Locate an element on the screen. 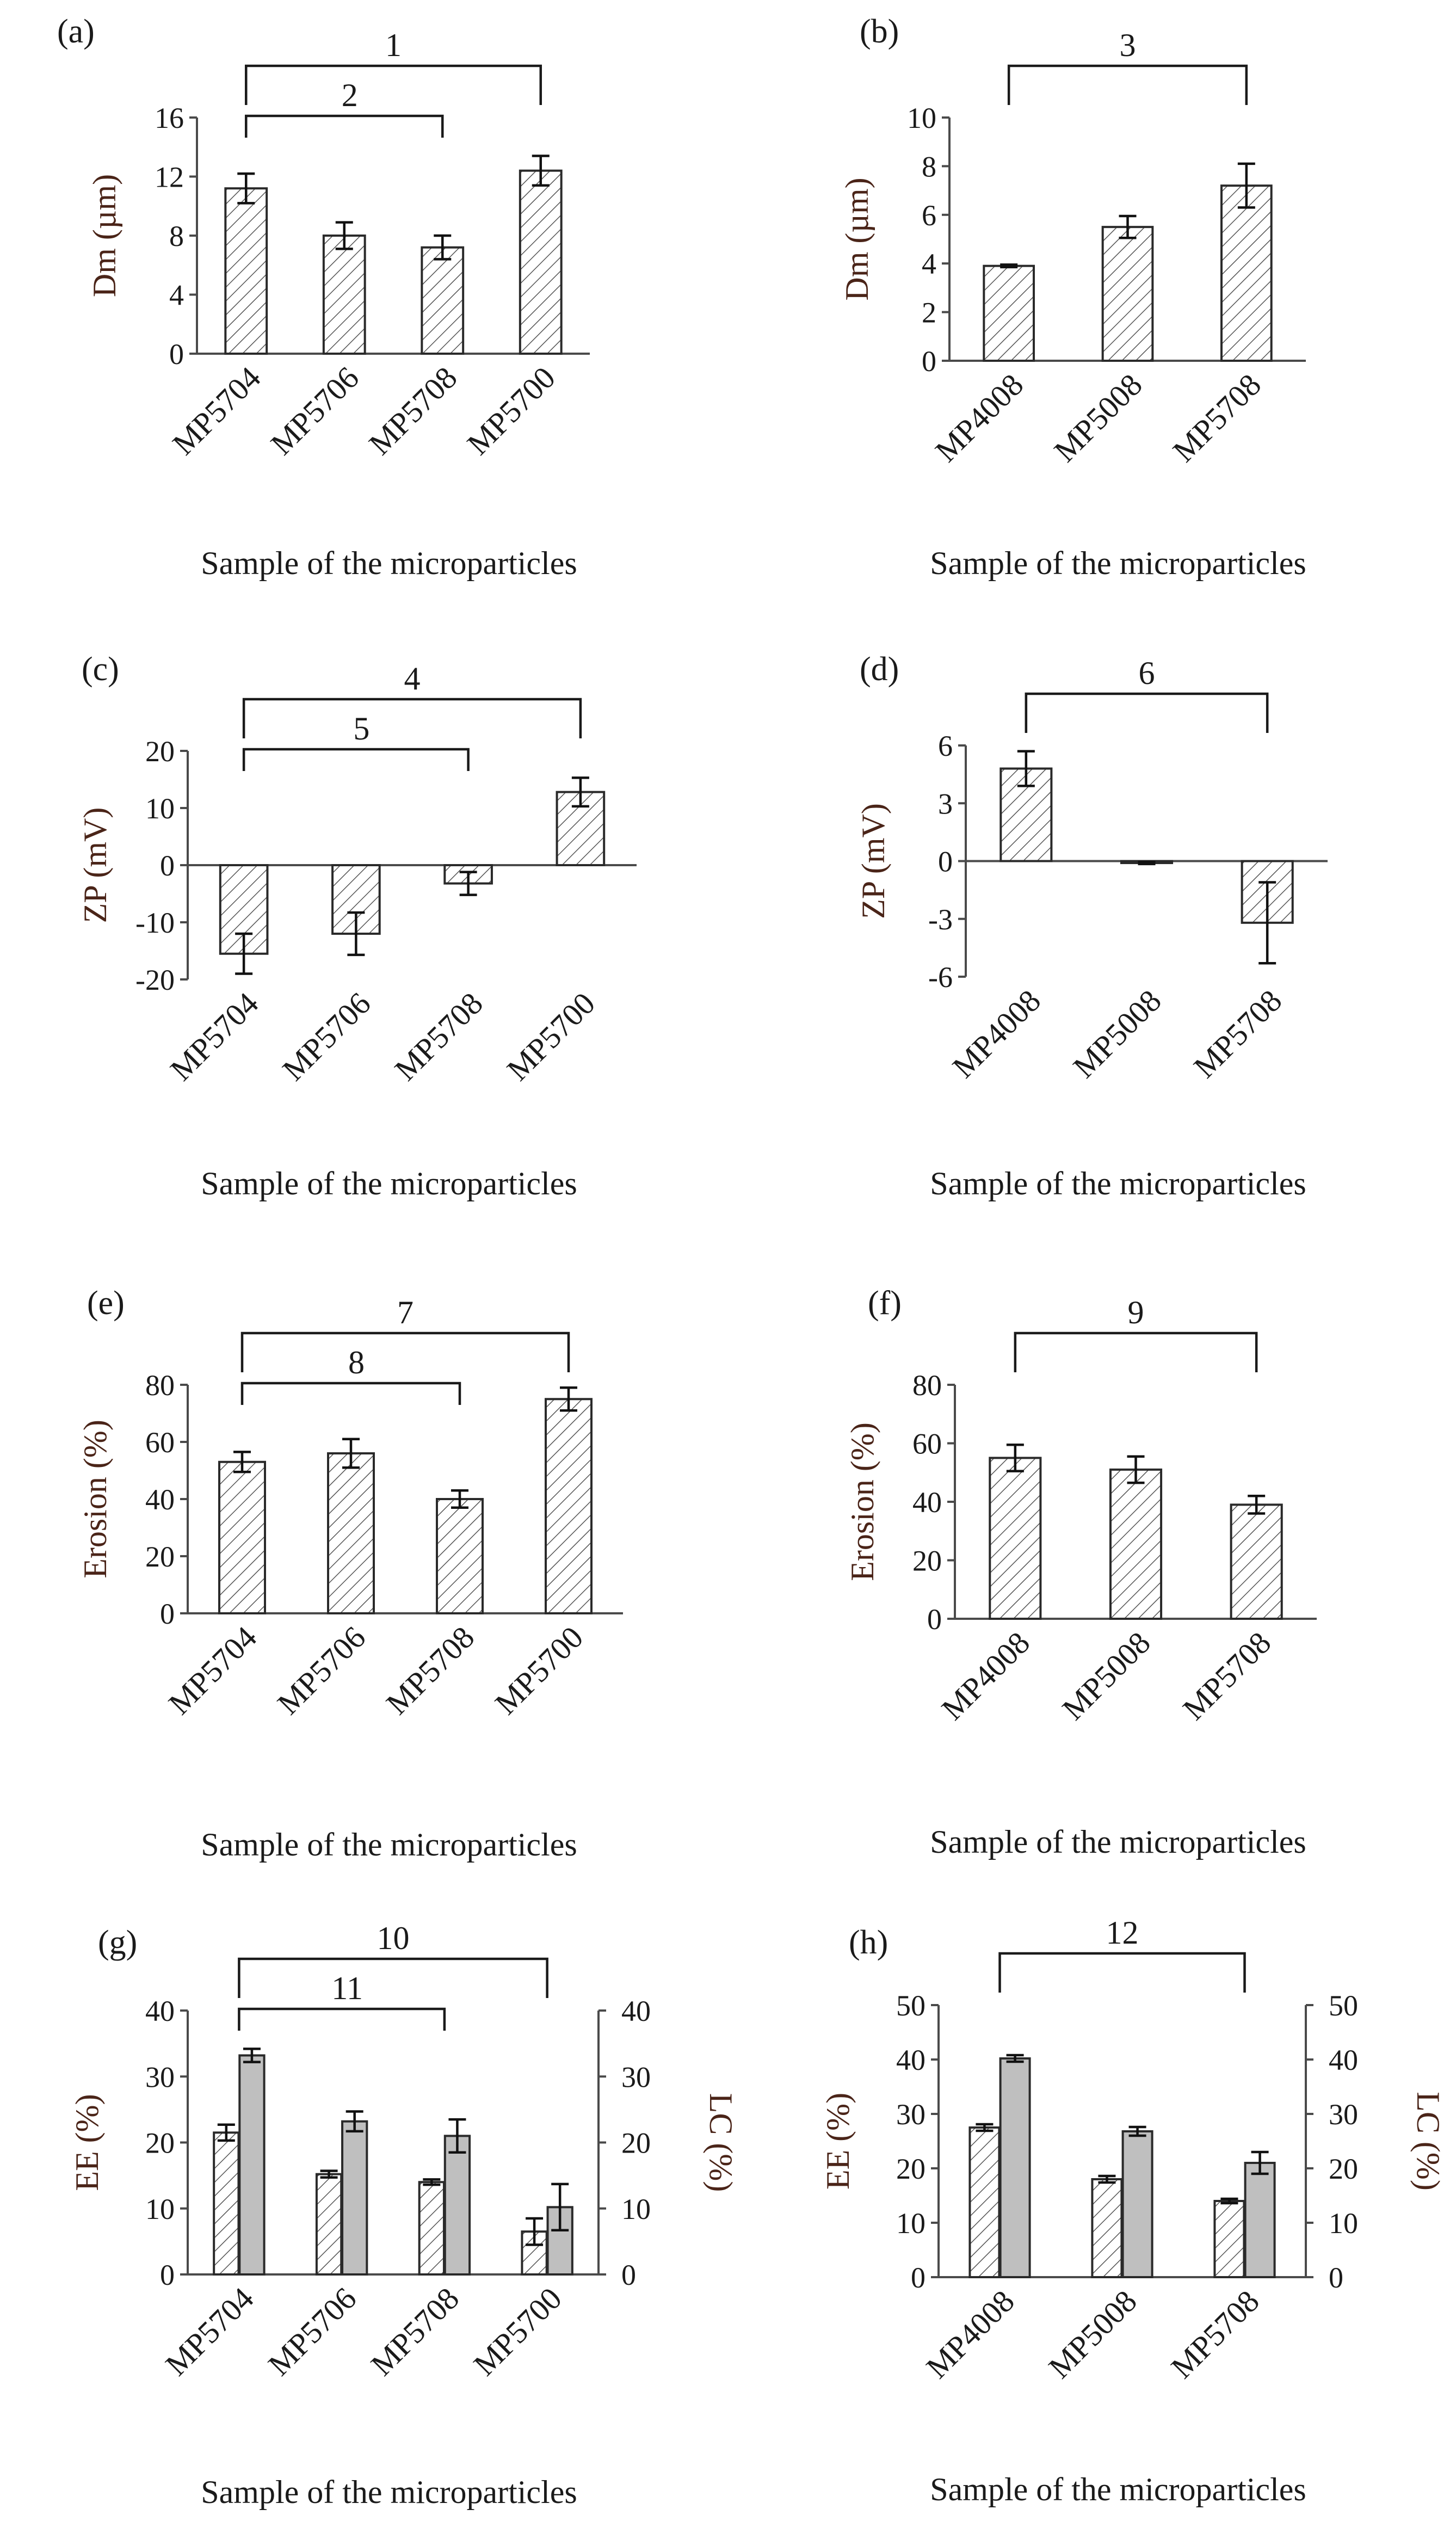 The width and height of the screenshot is (1456, 2528). y-tick-right-label: 50 is located at coordinates (1343, 2005).